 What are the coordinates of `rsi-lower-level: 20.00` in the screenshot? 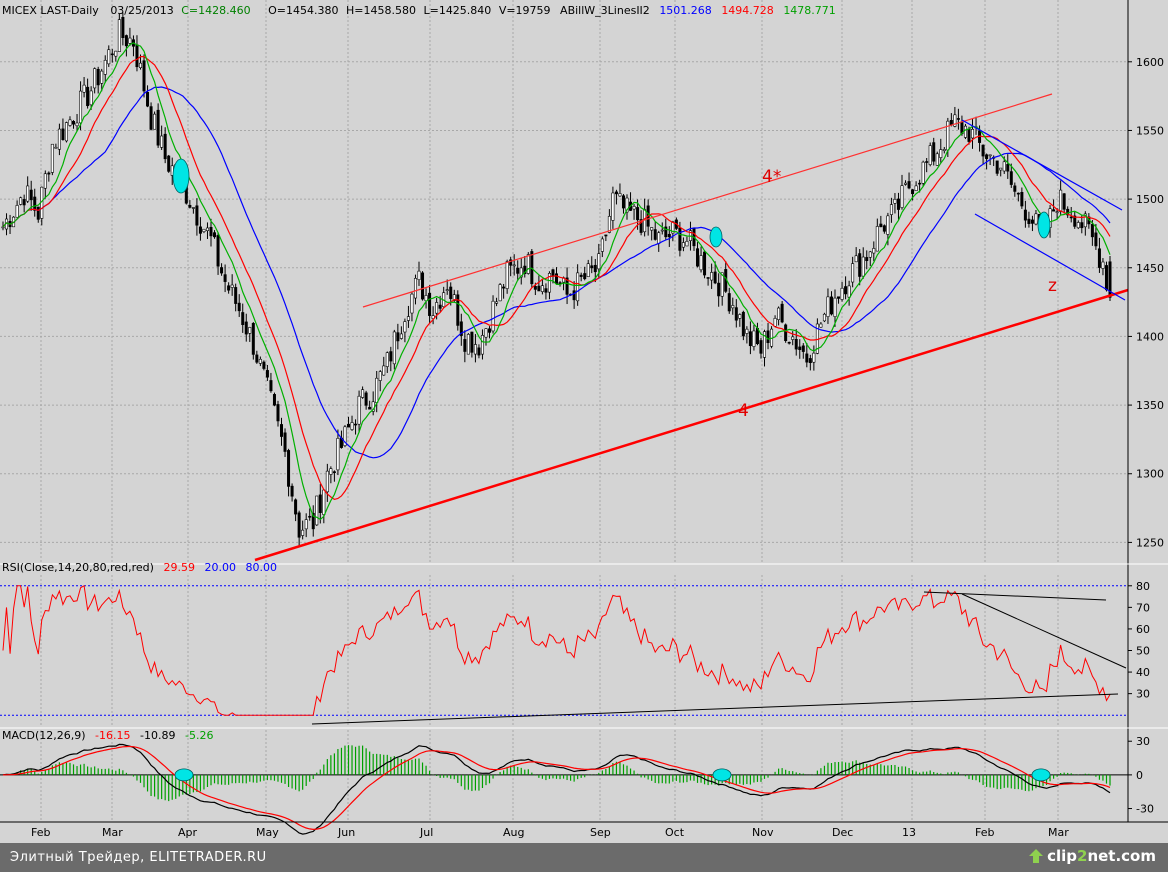 It's located at (220, 567).